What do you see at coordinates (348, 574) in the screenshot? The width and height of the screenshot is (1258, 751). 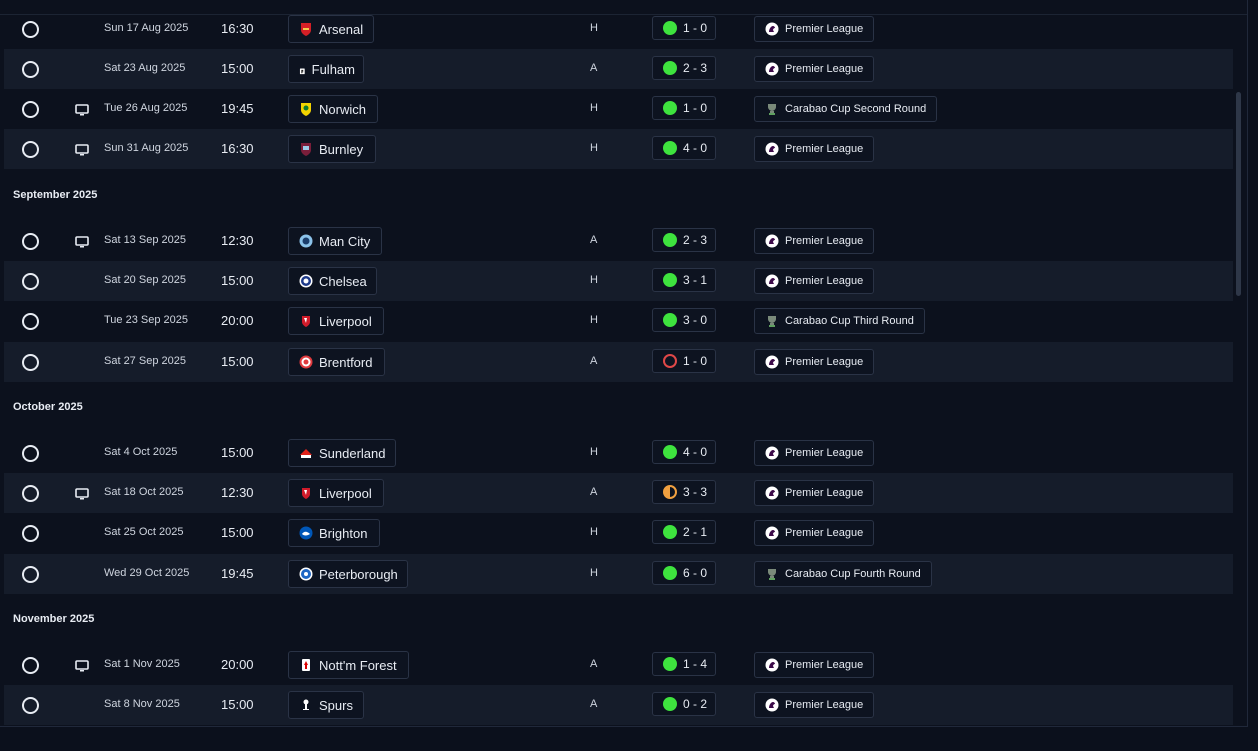 I see `opponent-badge: Peterborough` at bounding box center [348, 574].